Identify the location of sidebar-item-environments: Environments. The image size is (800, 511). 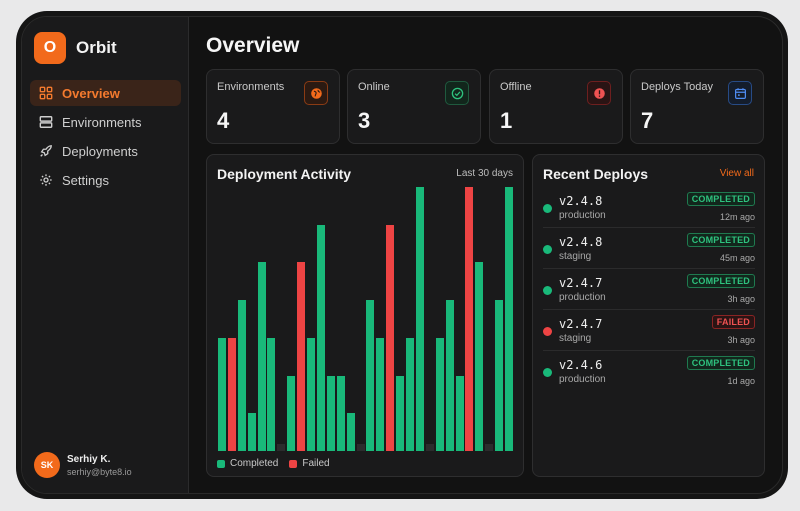
(105, 122).